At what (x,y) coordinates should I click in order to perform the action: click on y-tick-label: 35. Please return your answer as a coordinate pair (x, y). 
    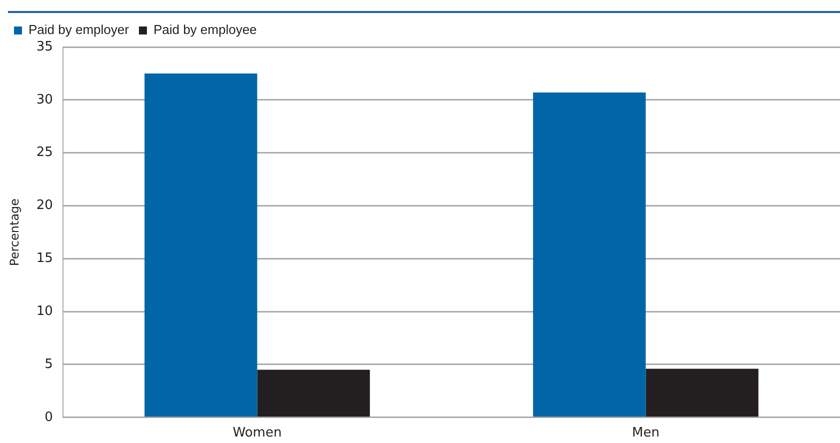
    Looking at the image, I should click on (44, 46).